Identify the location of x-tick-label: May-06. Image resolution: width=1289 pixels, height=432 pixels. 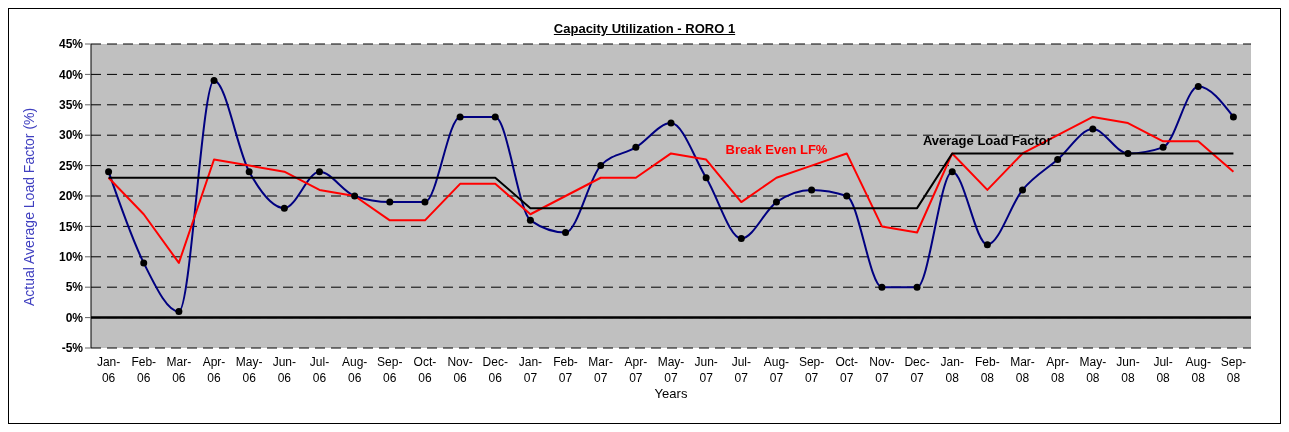
(249, 370).